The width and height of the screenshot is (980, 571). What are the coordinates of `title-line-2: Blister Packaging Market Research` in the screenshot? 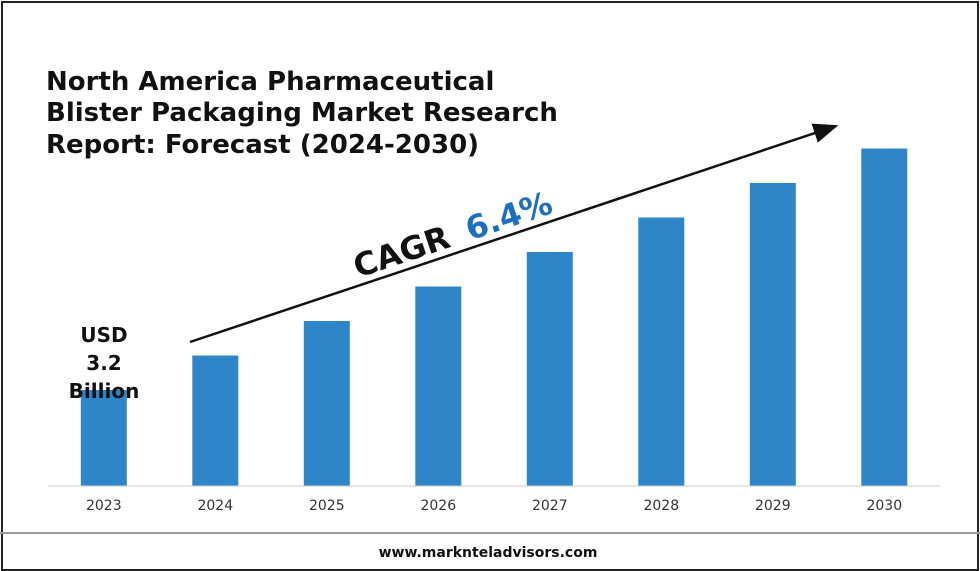 It's located at (302, 113).